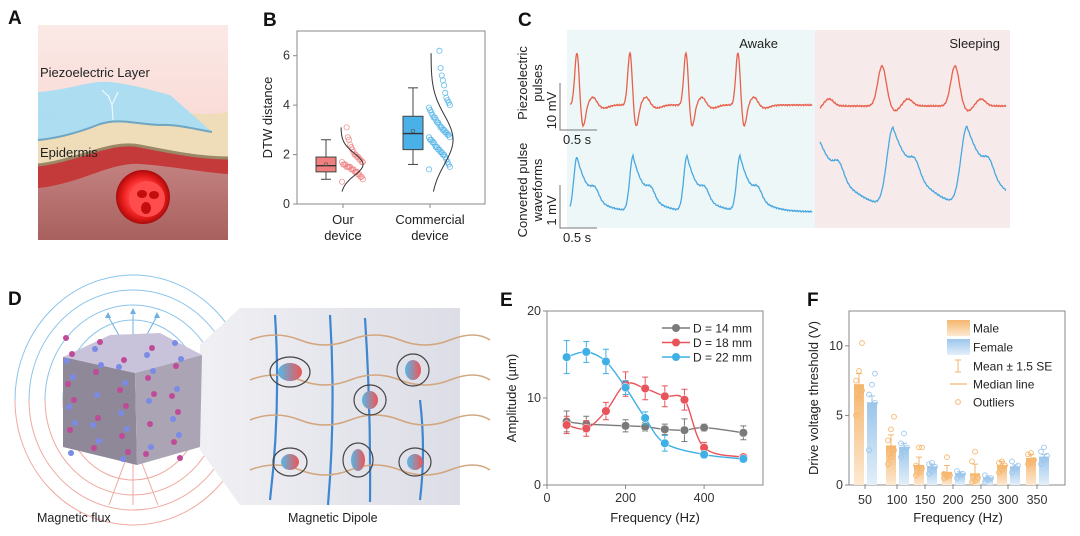 The image size is (1080, 536). What do you see at coordinates (655, 420) in the screenshot?
I see `fit-line` at bounding box center [655, 420].